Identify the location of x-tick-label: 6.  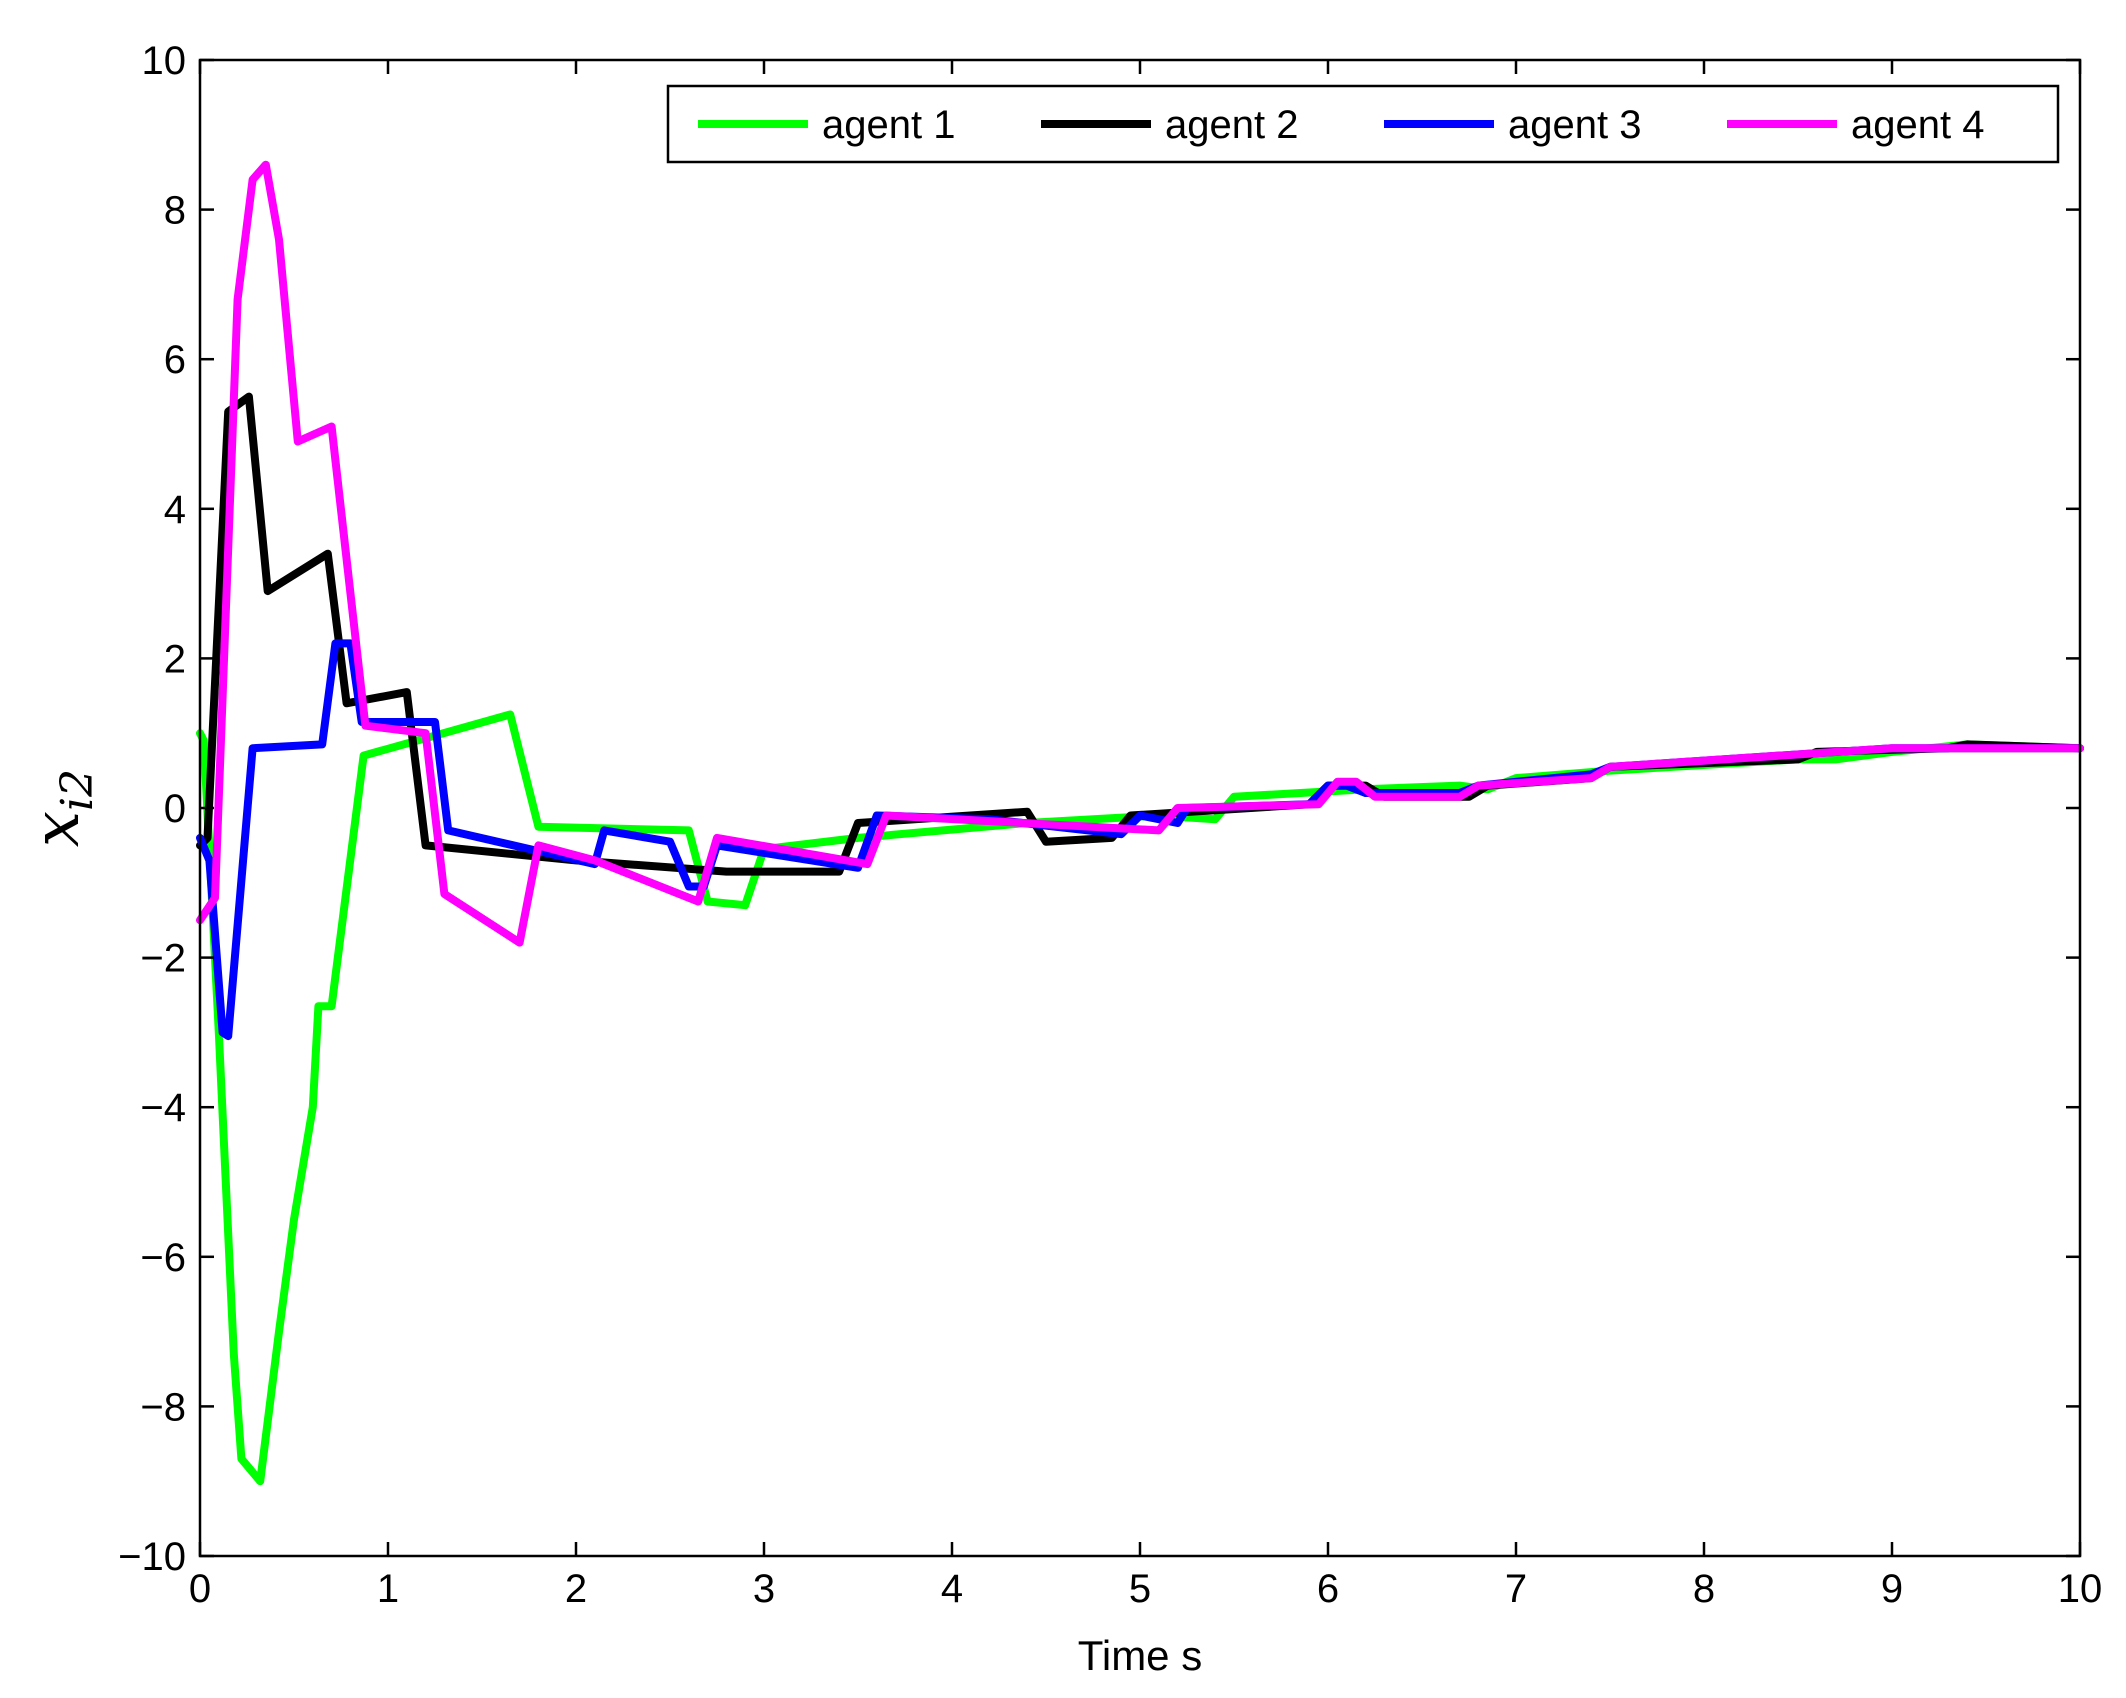
(1328, 1589).